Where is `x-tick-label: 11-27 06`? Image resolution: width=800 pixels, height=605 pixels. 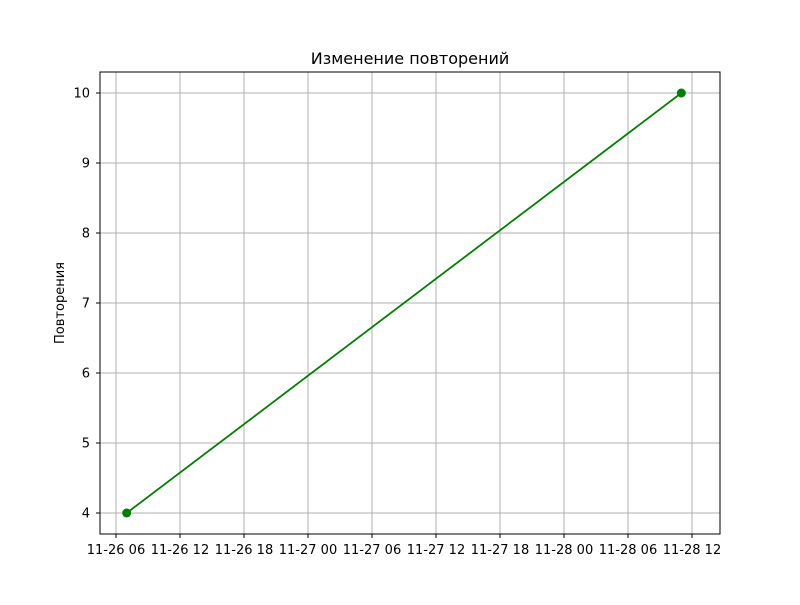 x-tick-label: 11-27 06 is located at coordinates (372, 550).